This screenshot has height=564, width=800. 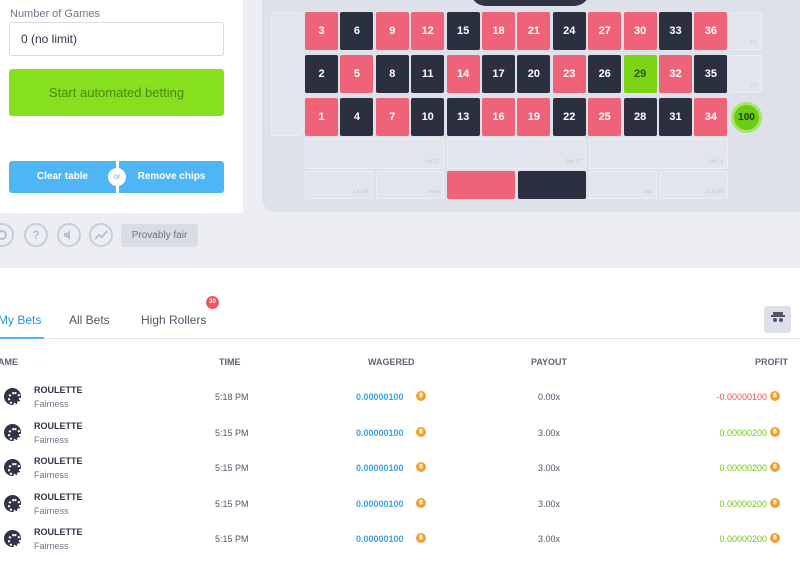 What do you see at coordinates (549, 397) in the screenshot?
I see `payout-multiplier: 0.00x` at bounding box center [549, 397].